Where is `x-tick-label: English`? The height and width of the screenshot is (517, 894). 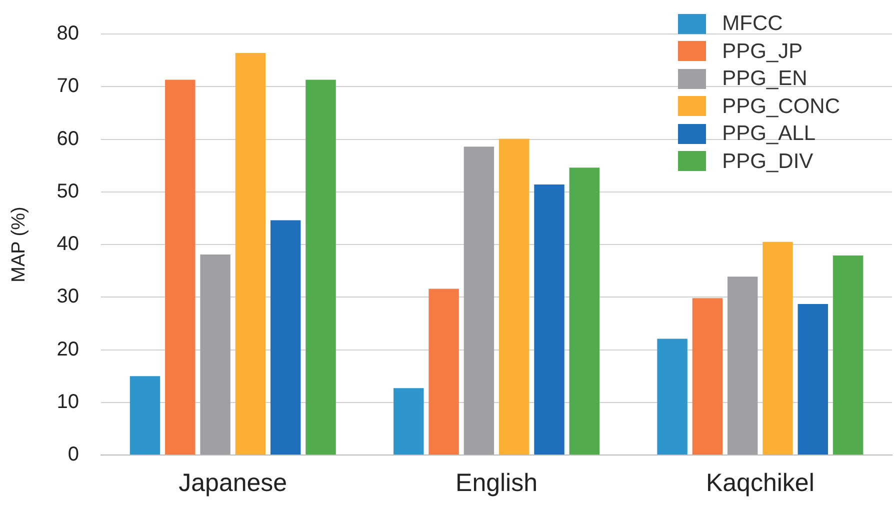
x-tick-label: English is located at coordinates (497, 482).